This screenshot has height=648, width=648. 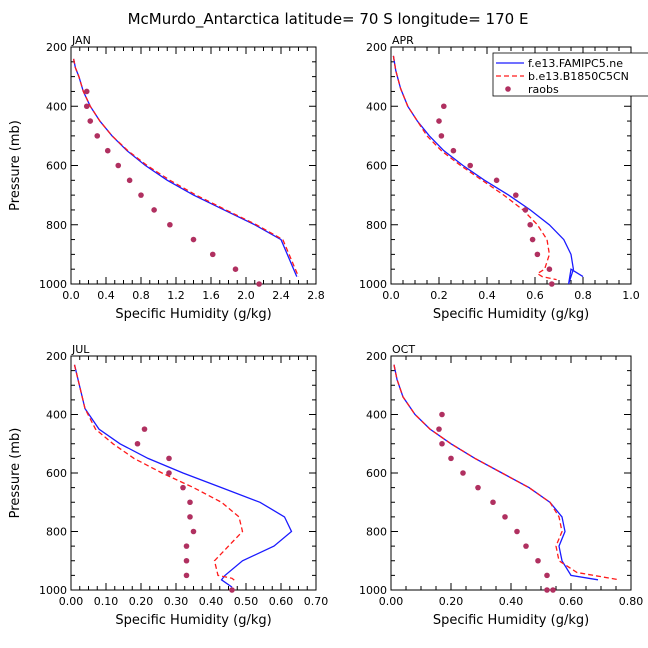 What do you see at coordinates (211, 601) in the screenshot?
I see `x-tick-label: 0.40` at bounding box center [211, 601].